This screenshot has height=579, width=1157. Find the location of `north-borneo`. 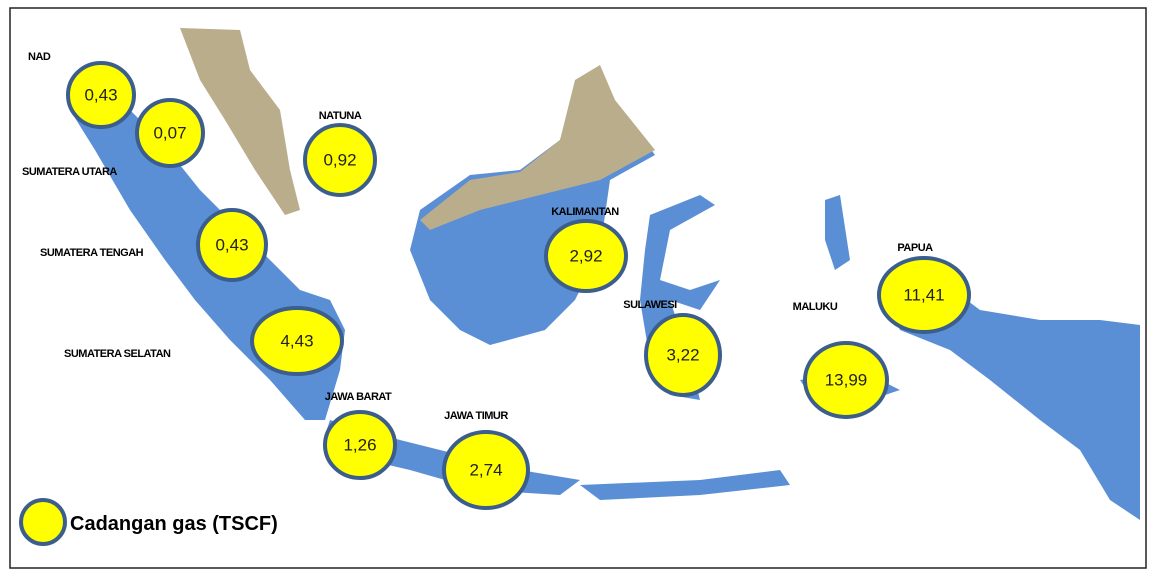

north-borneo is located at coordinates (537, 147).